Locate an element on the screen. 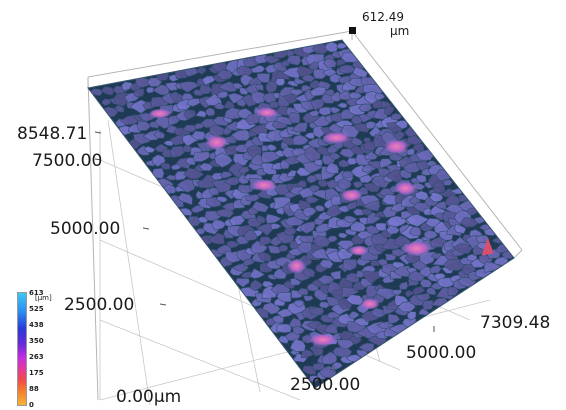  x-axis-tick-5000: 5000.00 is located at coordinates (441, 353).